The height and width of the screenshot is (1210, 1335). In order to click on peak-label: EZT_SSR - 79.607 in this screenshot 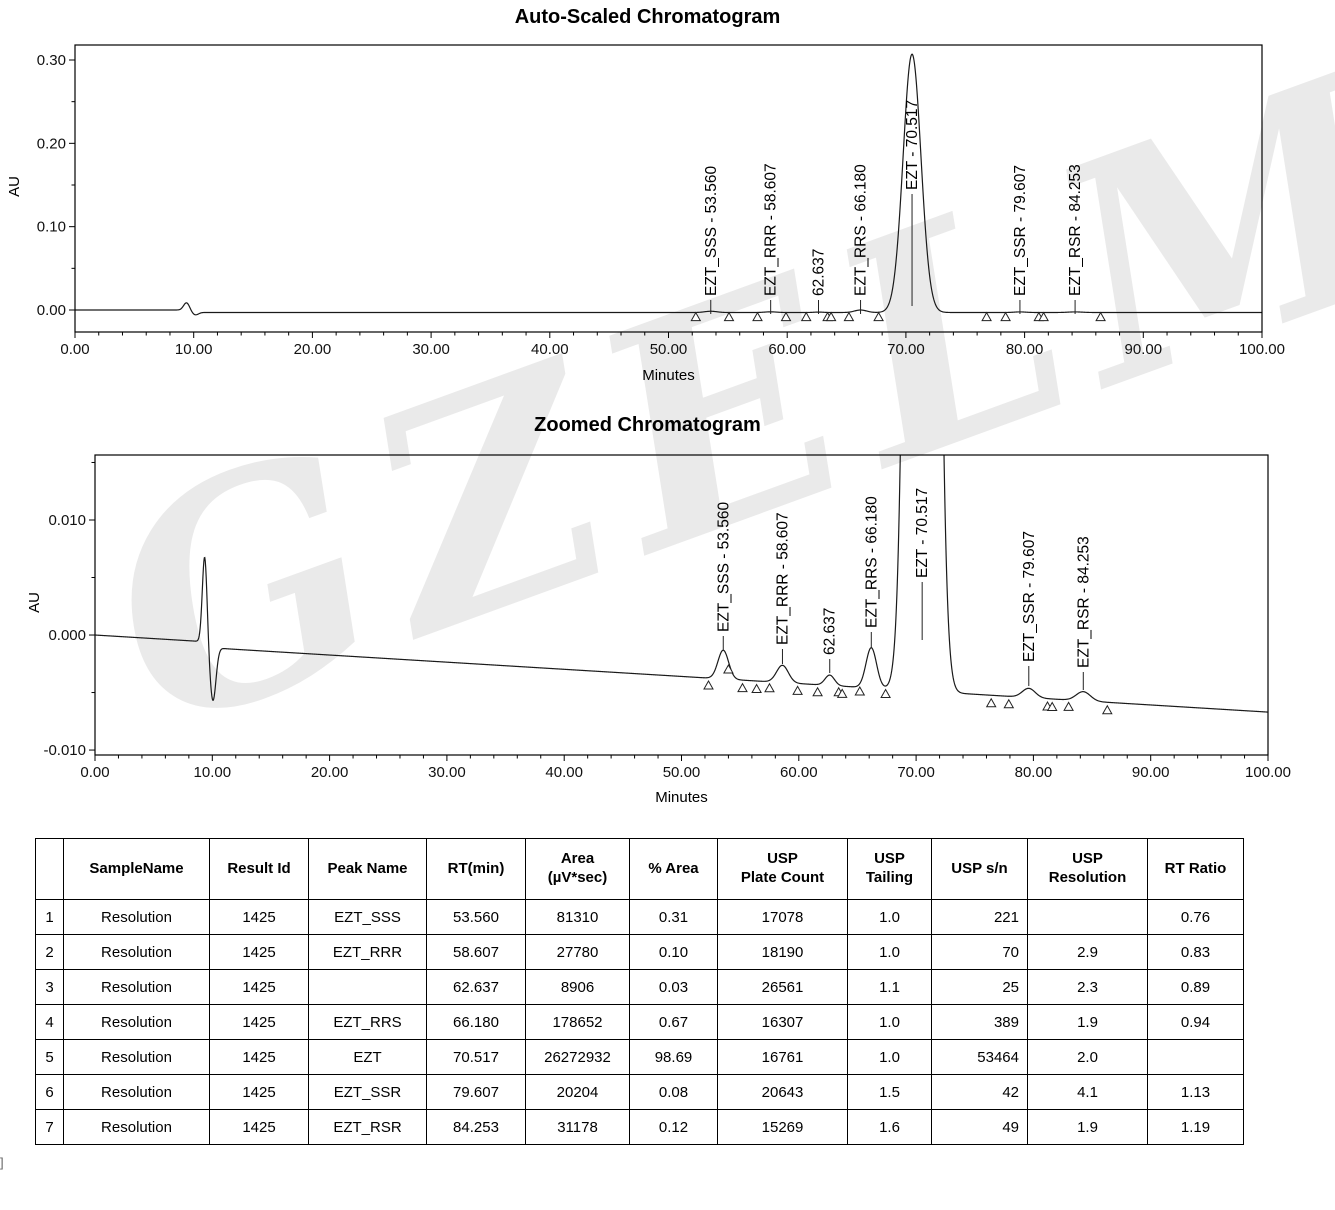, I will do `click(1029, 596)`.